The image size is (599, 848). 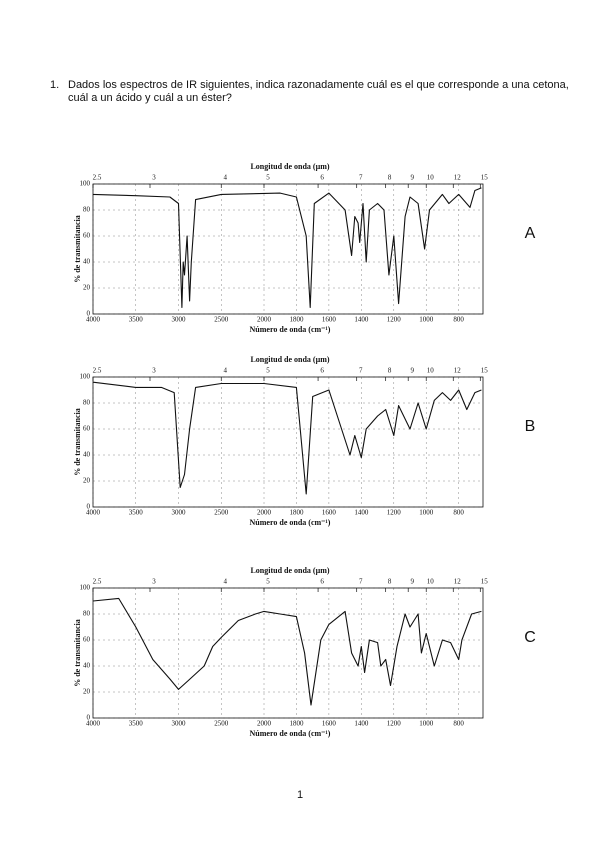 I want to click on question-number: 1., so click(x=54, y=85).